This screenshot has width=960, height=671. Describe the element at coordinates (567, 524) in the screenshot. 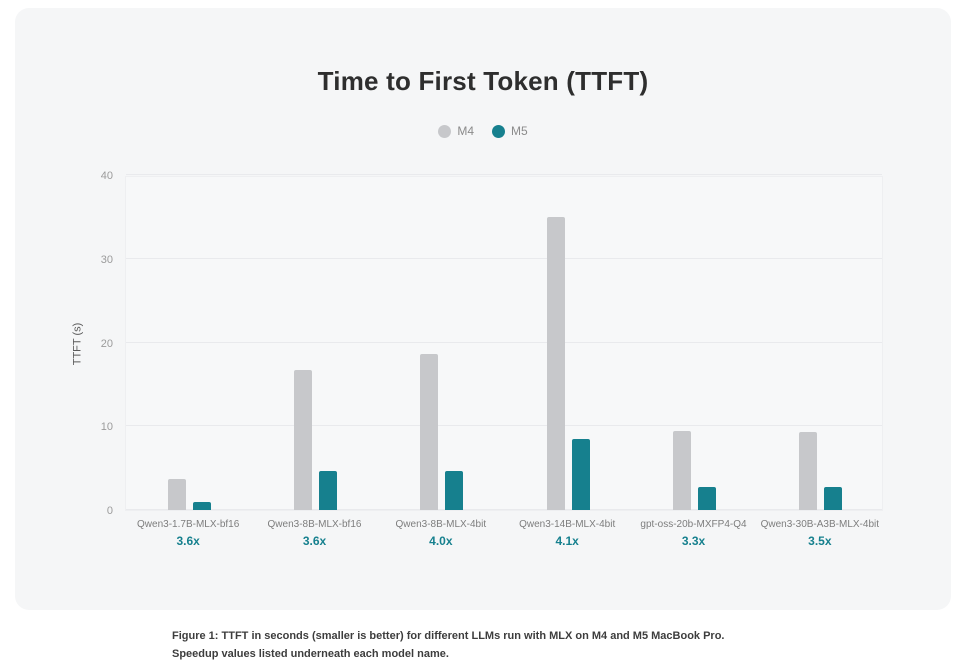

I see `model-name-label: Qwen3-14B-MLX-4bit` at that location.